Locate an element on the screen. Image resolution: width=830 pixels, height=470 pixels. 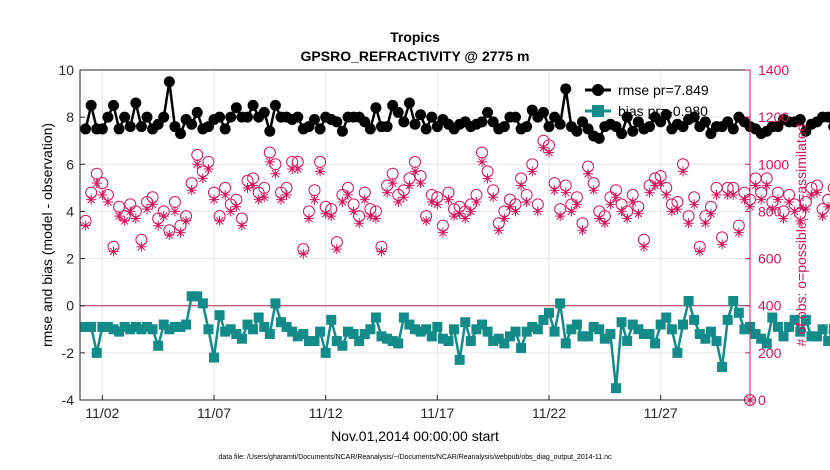
x-tick-label: 11/02 is located at coordinates (102, 413).